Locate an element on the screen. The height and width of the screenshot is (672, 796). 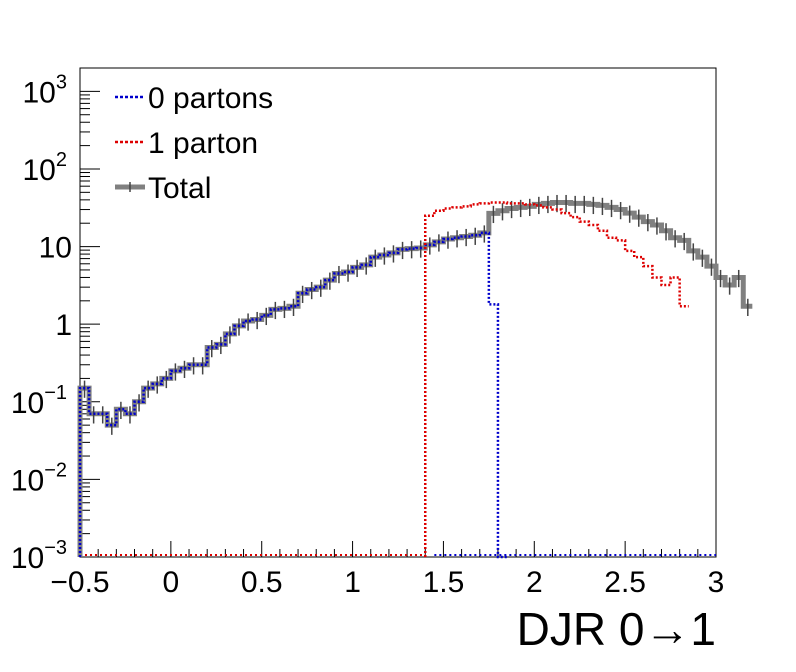
y-tick-labels: 10⁻³ 10⁻² 10⁻¹ 1 10 10² 10³ is located at coordinates (41, 323).